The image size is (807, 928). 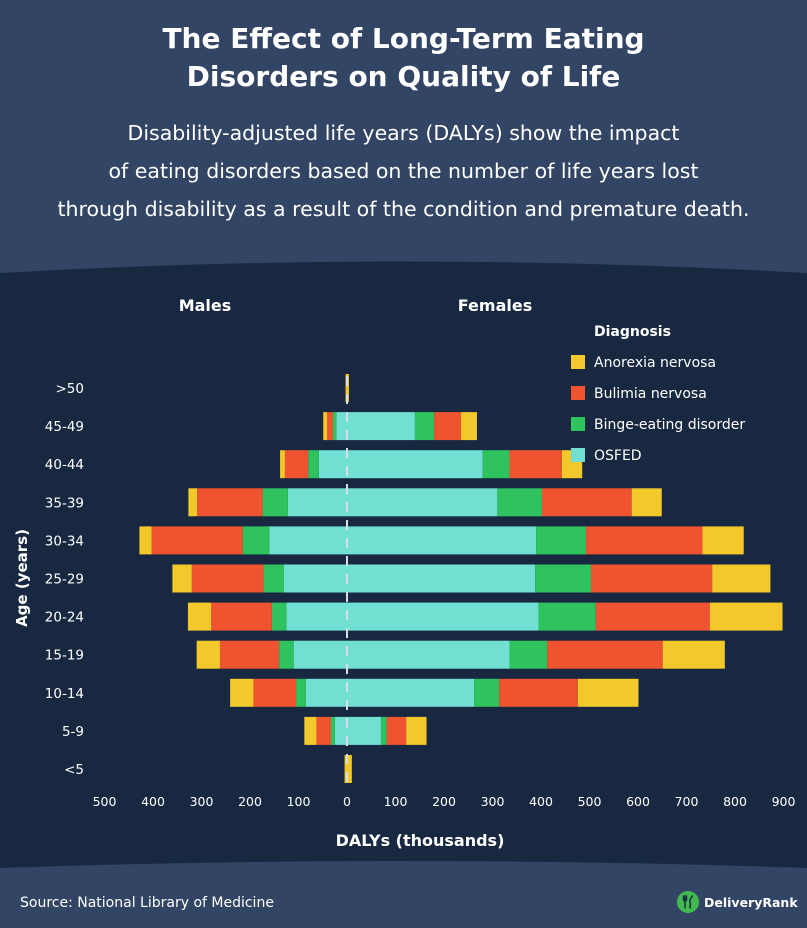 I want to click on y-tick-label: 10-14, so click(x=64, y=694).